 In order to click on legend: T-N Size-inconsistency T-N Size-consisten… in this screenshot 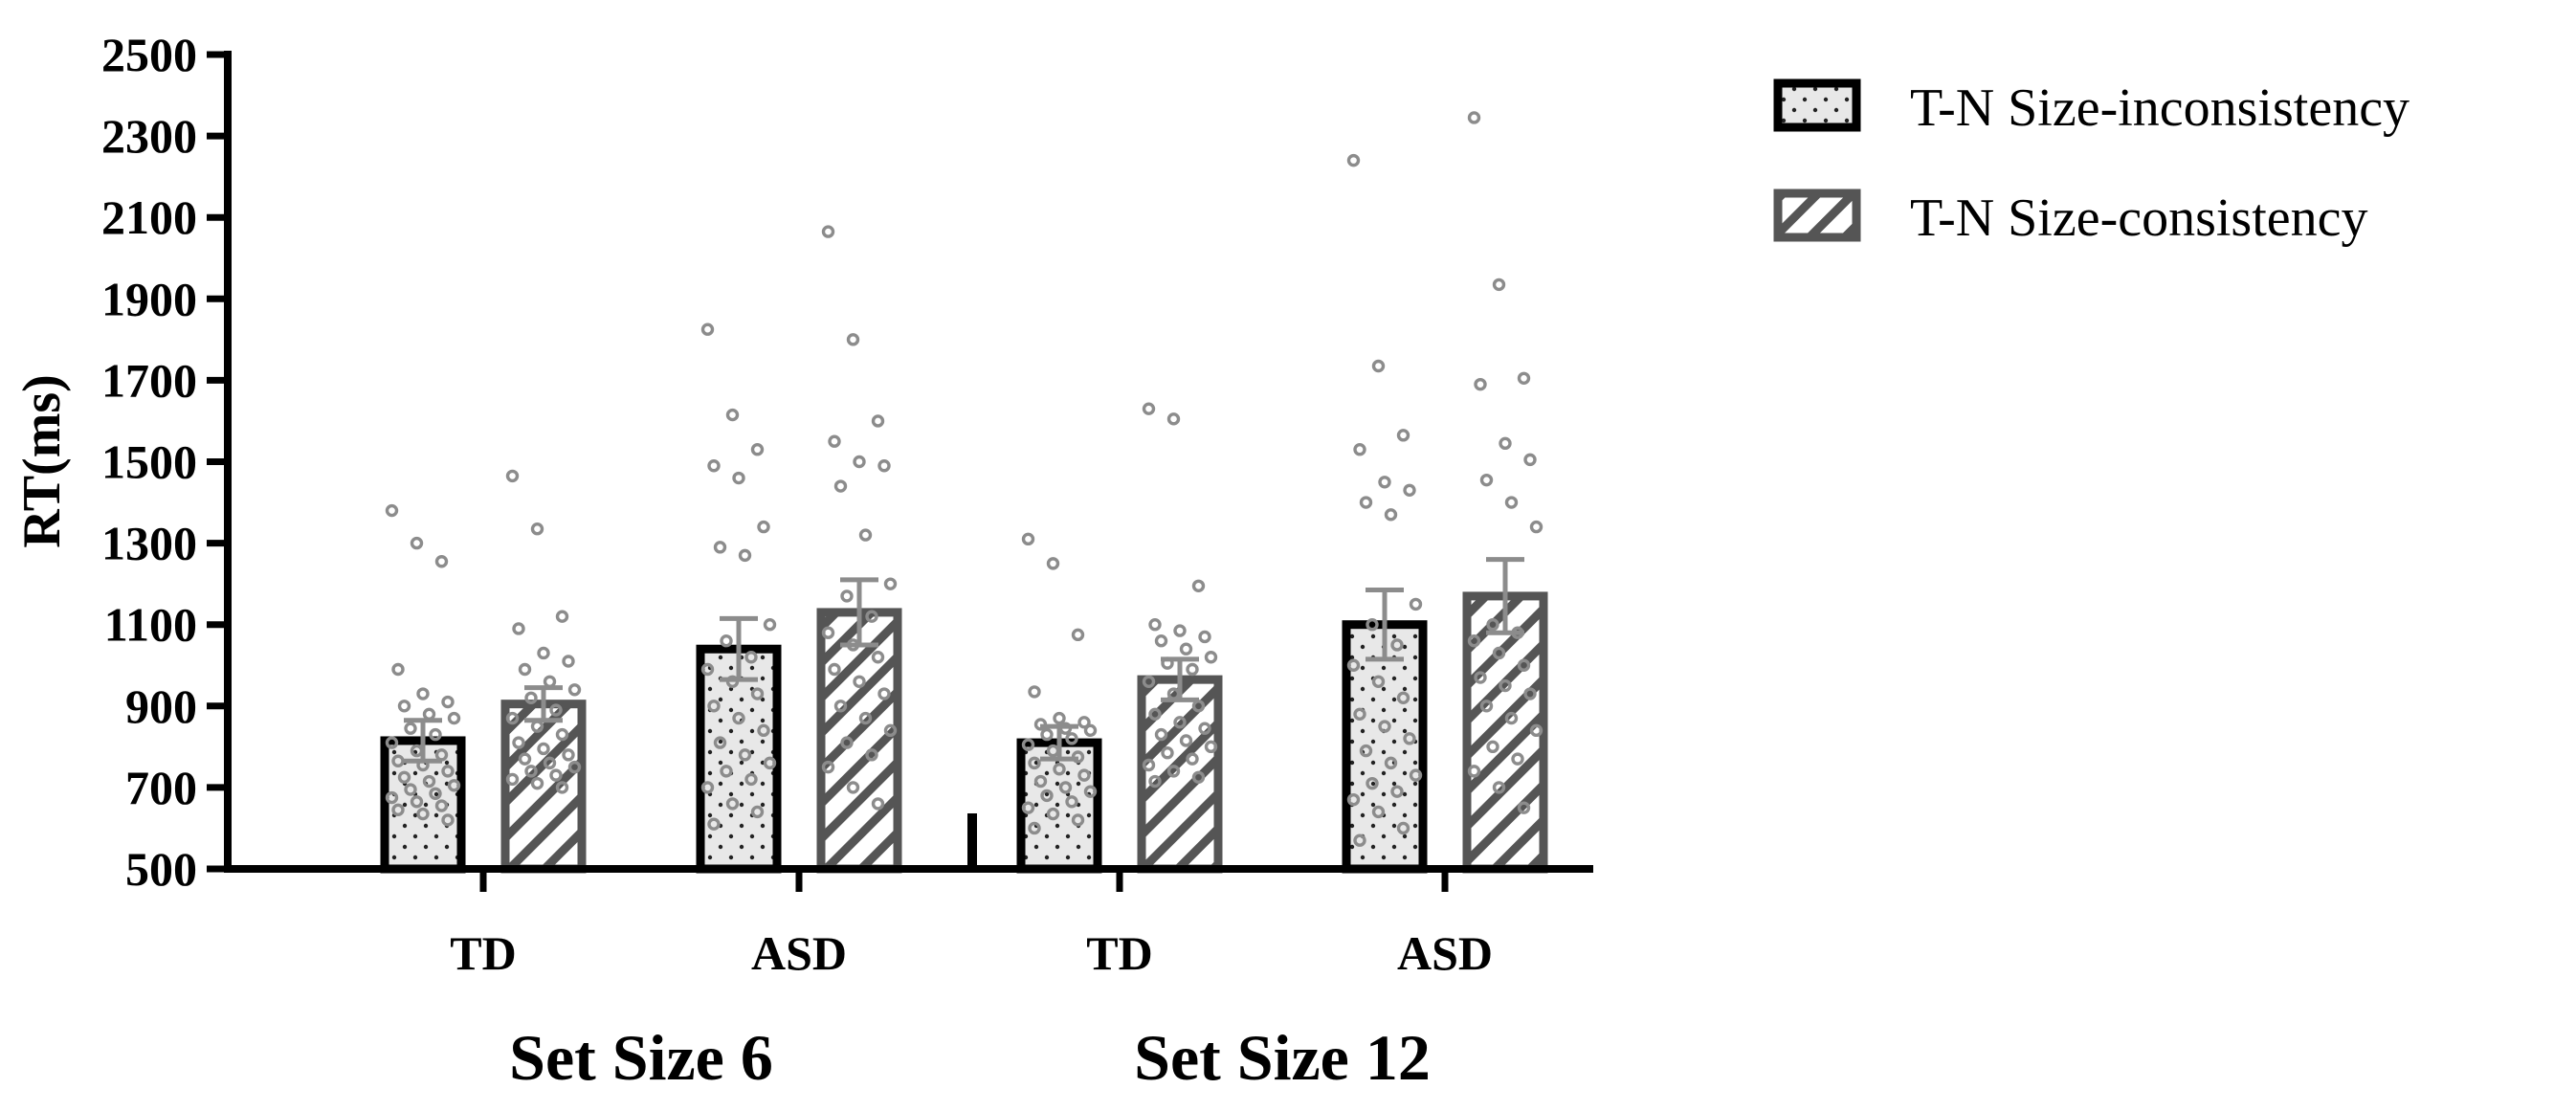, I will do `click(2091, 163)`.